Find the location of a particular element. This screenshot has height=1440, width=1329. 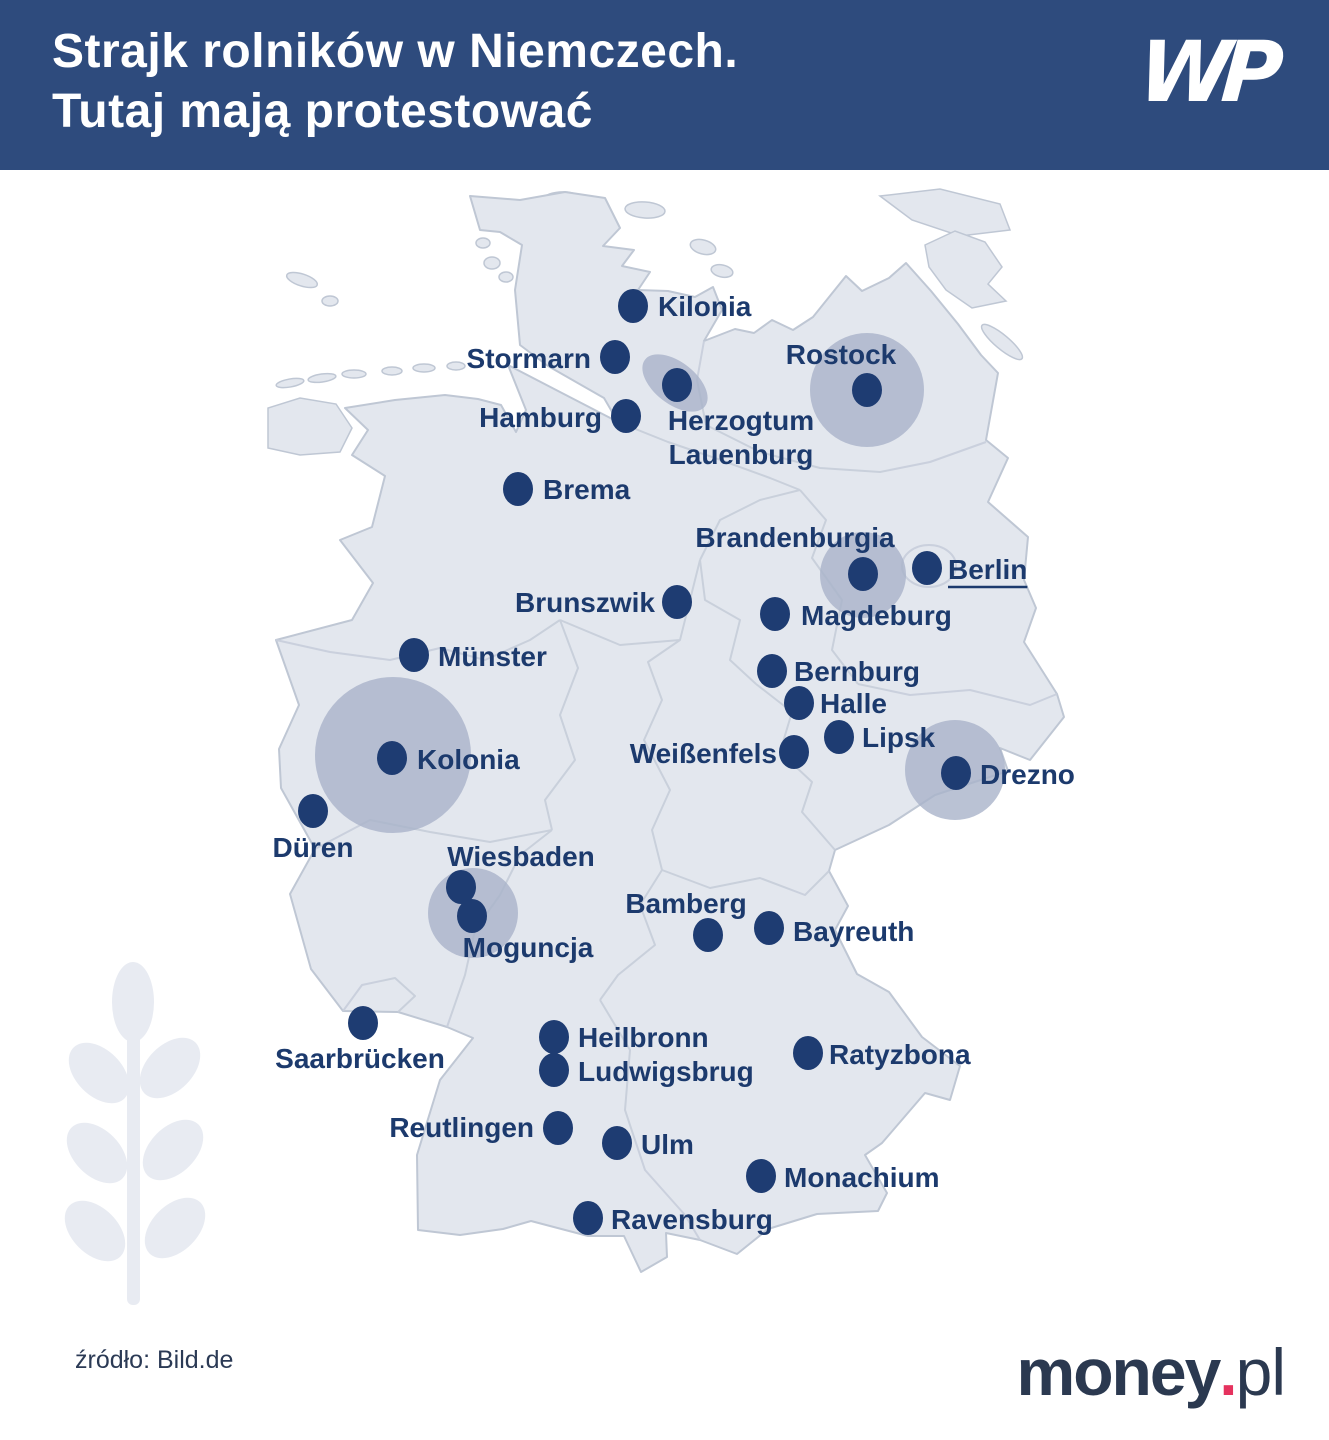

city-label-saarbrucken: Saarbrücken is located at coordinates (360, 1058).